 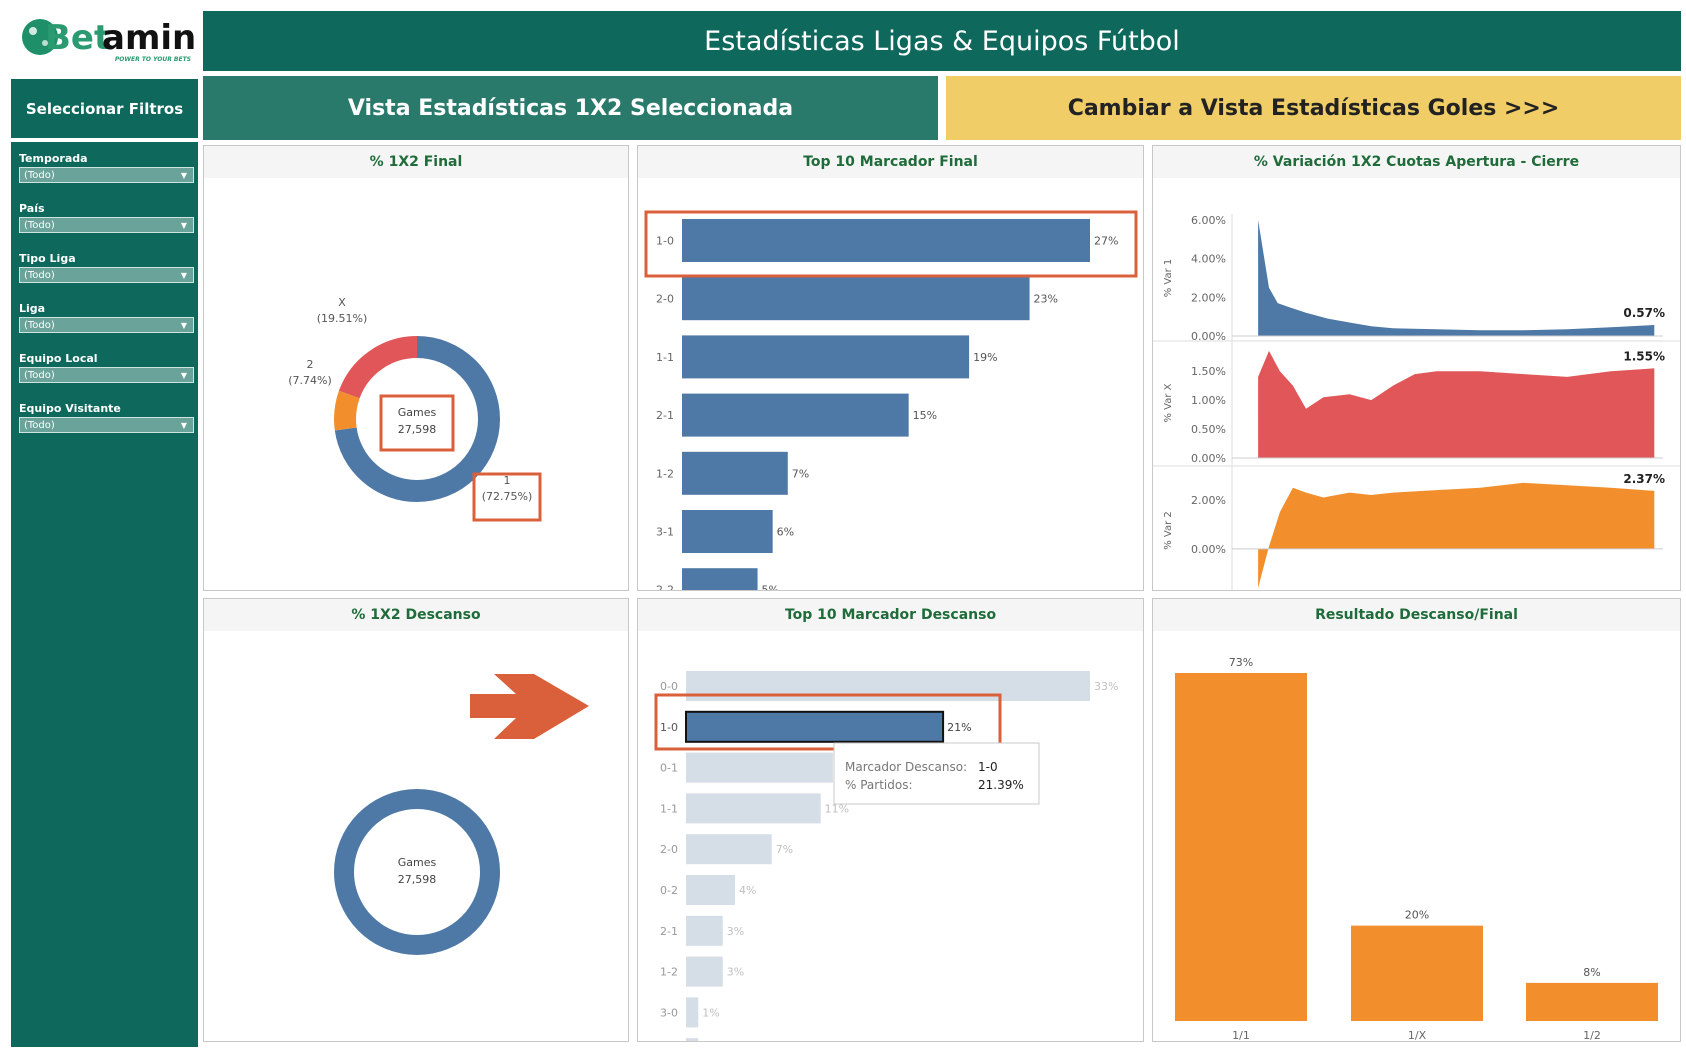 What do you see at coordinates (669, 890) in the screenshot?
I see `category-label: 0-2` at bounding box center [669, 890].